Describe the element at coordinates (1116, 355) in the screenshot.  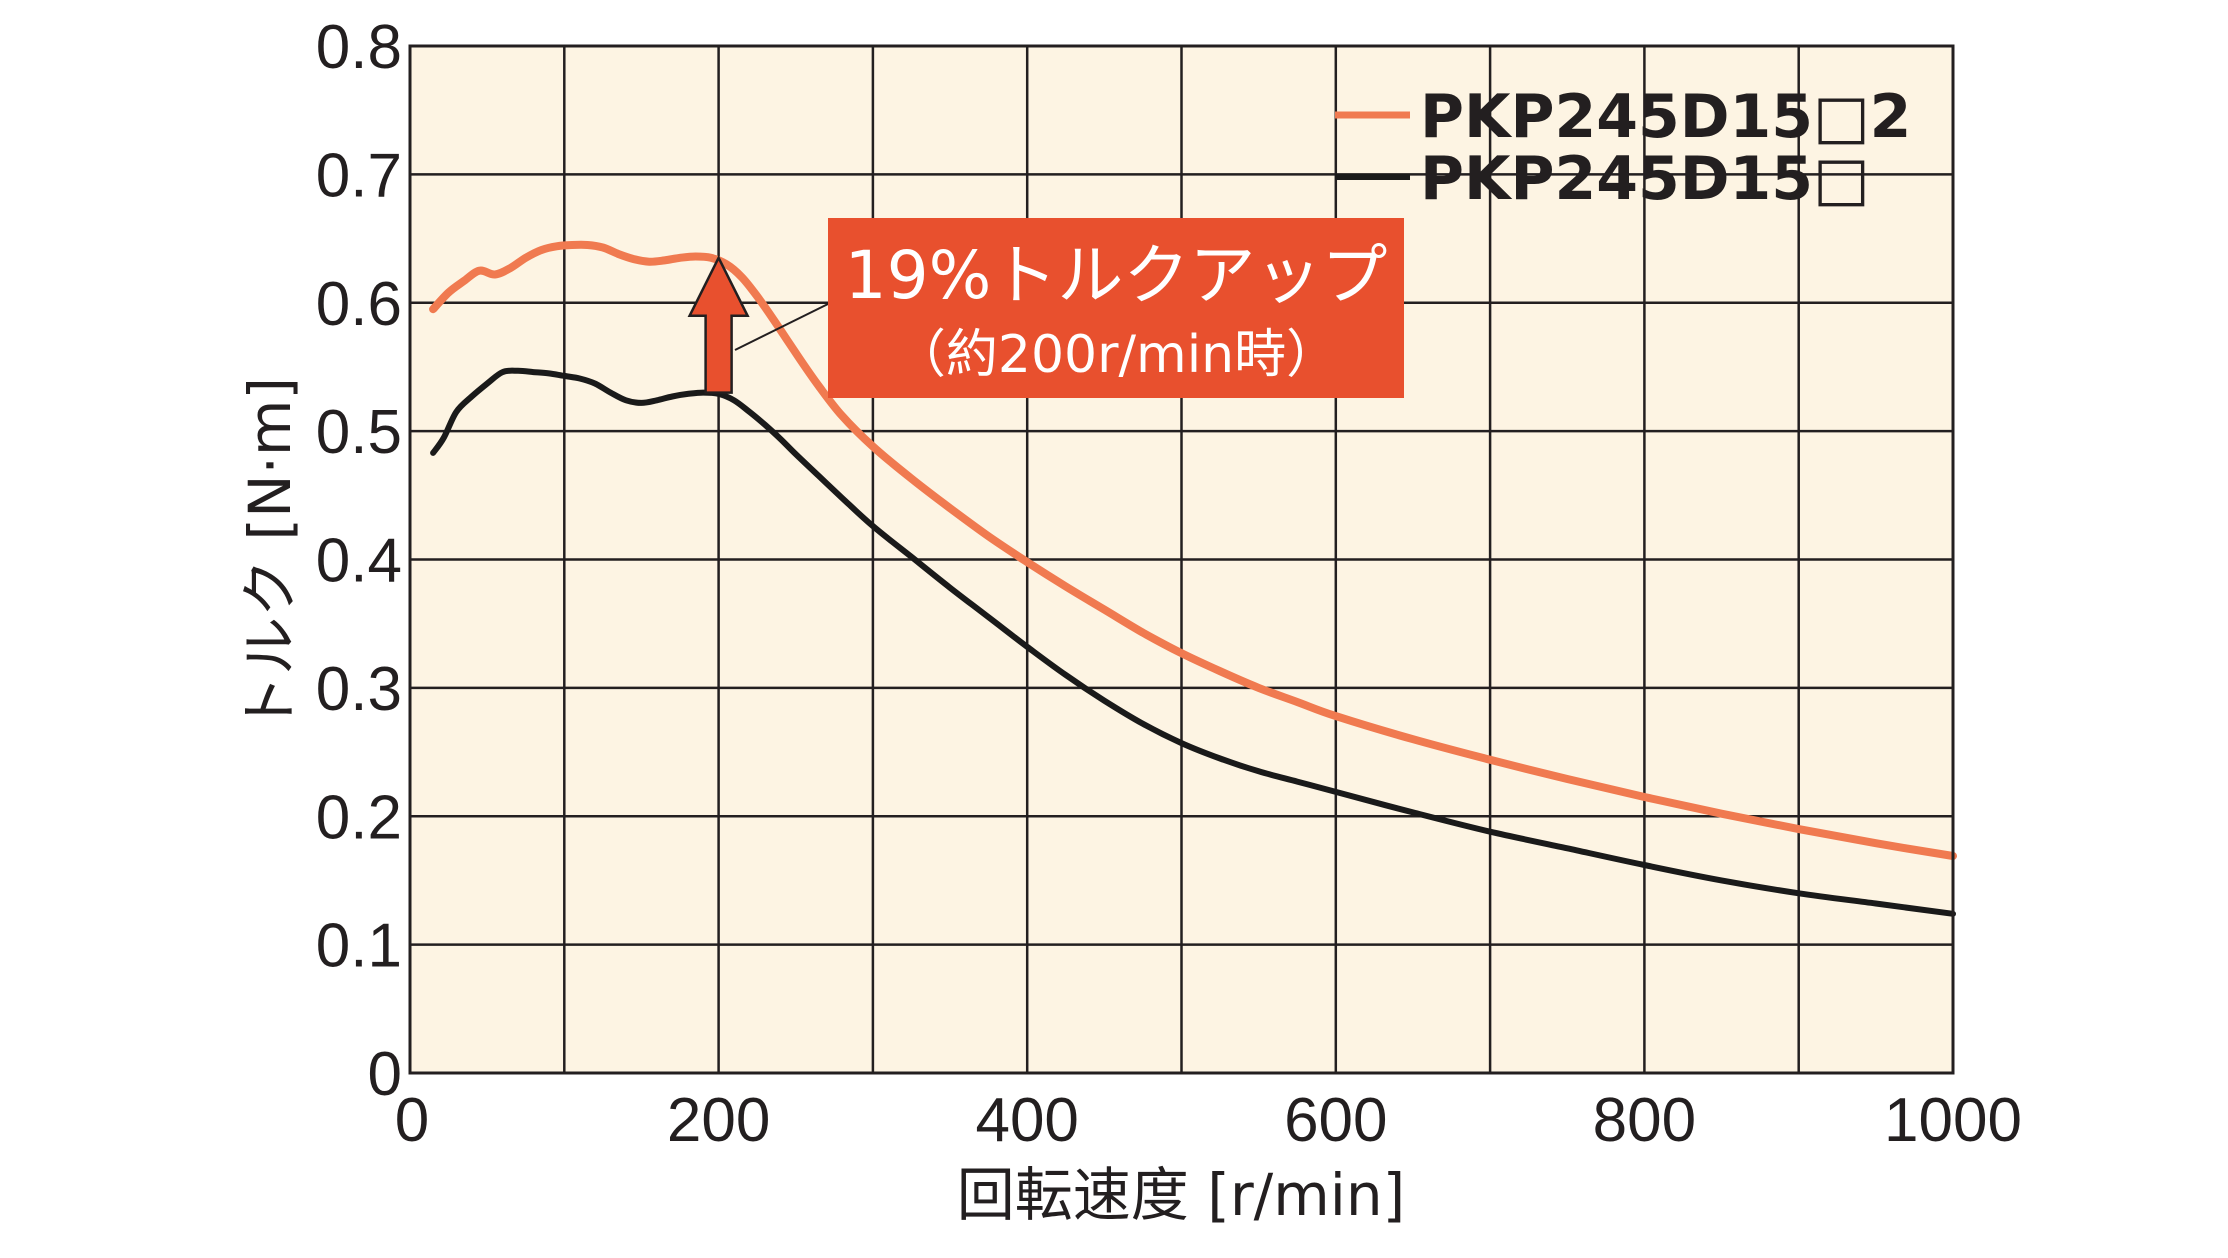
I see `callout-sub-text: （約200r/min時）` at that location.